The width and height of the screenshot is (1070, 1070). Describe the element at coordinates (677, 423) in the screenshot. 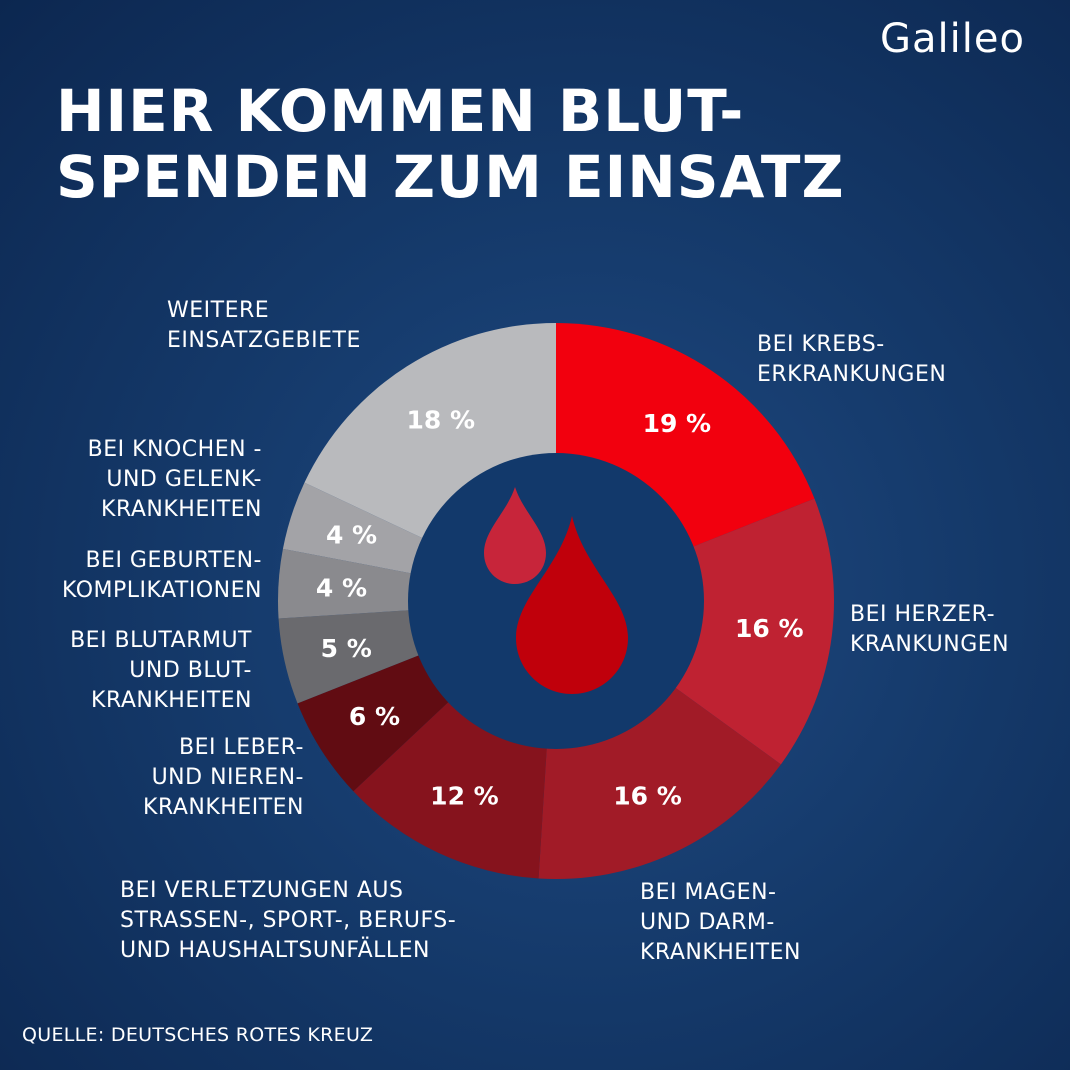

I see `value-label-krebs: 19 %` at that location.